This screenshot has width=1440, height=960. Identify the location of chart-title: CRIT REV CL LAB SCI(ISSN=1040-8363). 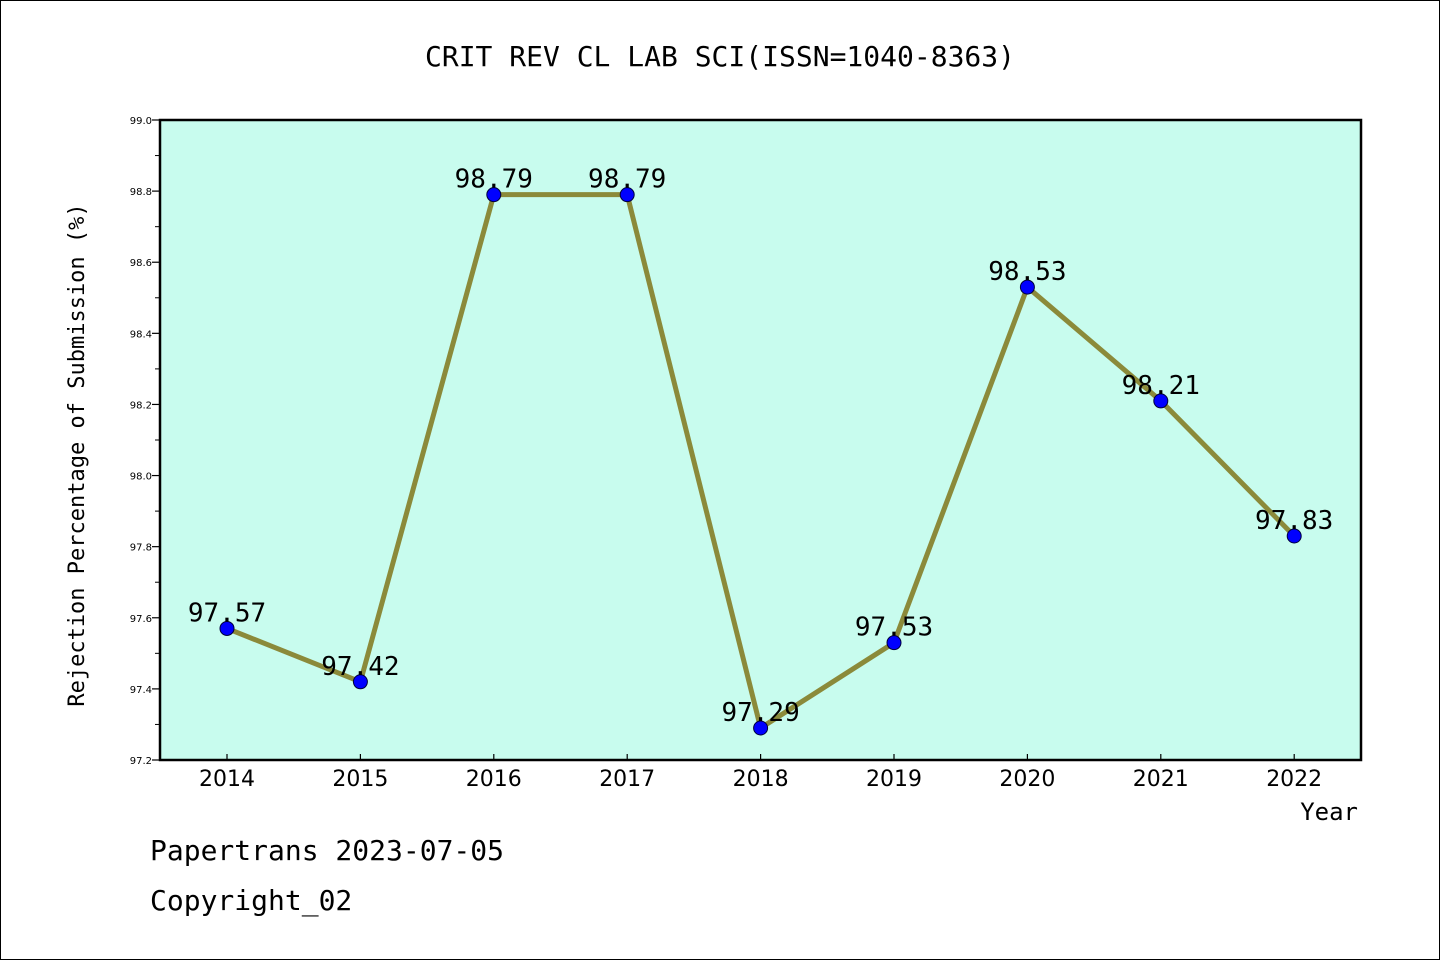
(720, 56).